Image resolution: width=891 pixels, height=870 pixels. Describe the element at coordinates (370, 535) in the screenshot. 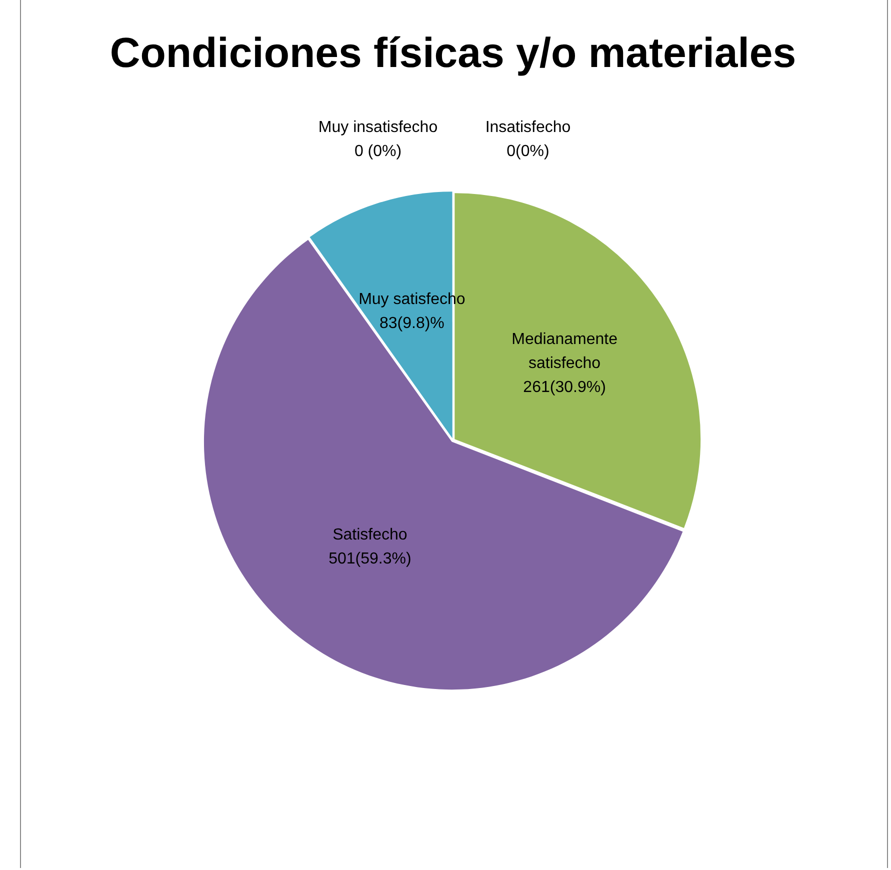

I see `slice-label: Satisfecho` at that location.